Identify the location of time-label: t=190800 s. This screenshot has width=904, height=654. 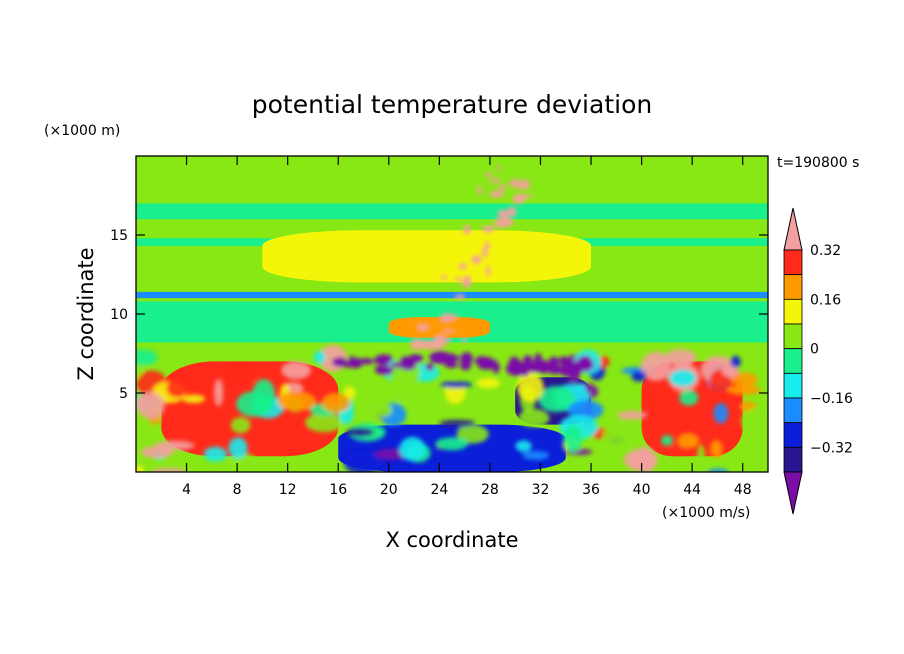
(818, 163).